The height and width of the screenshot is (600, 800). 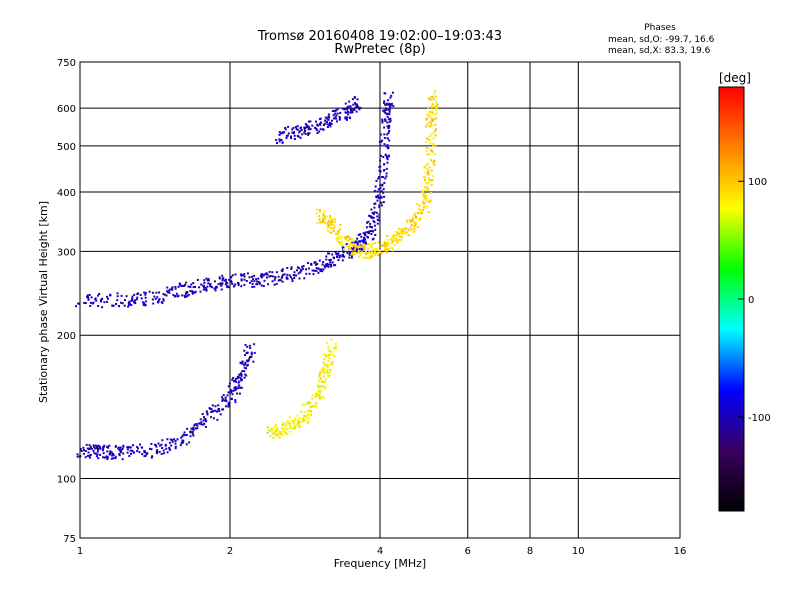 What do you see at coordinates (578, 551) in the screenshot?
I see `x-tick-label: 10` at bounding box center [578, 551].